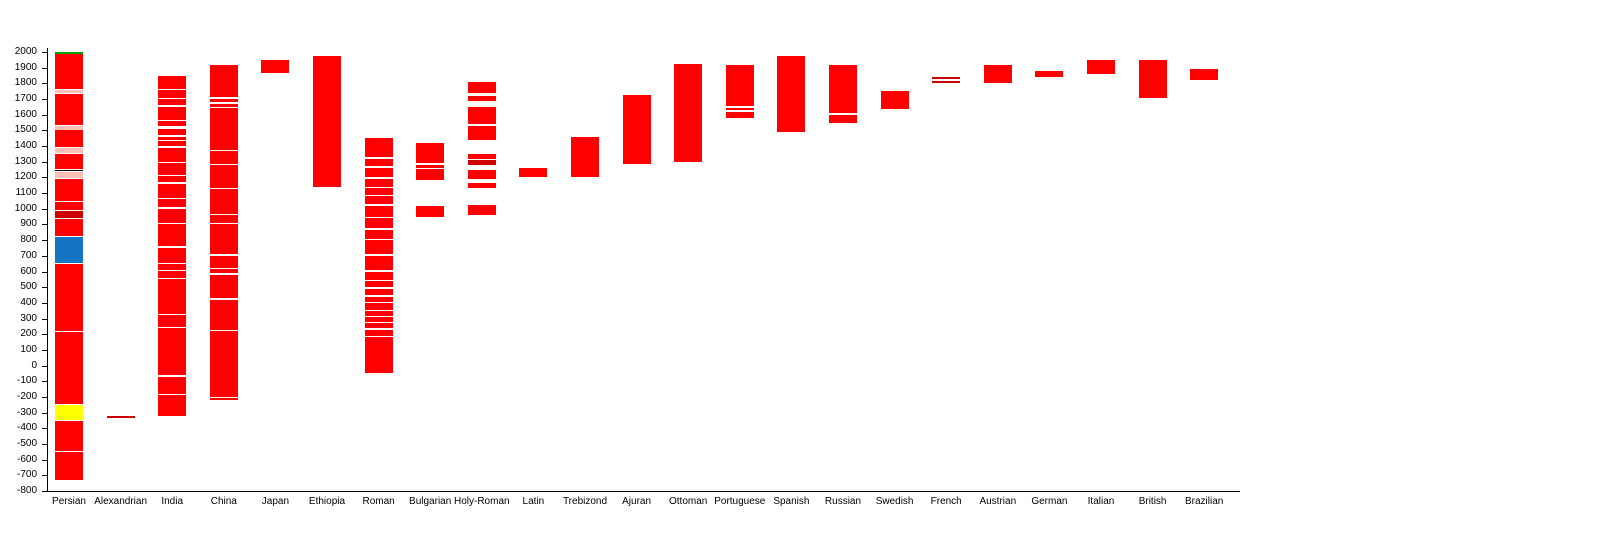 This screenshot has height=550, width=1600. What do you see at coordinates (946, 275) in the screenshot?
I see `bar-series-french` at bounding box center [946, 275].